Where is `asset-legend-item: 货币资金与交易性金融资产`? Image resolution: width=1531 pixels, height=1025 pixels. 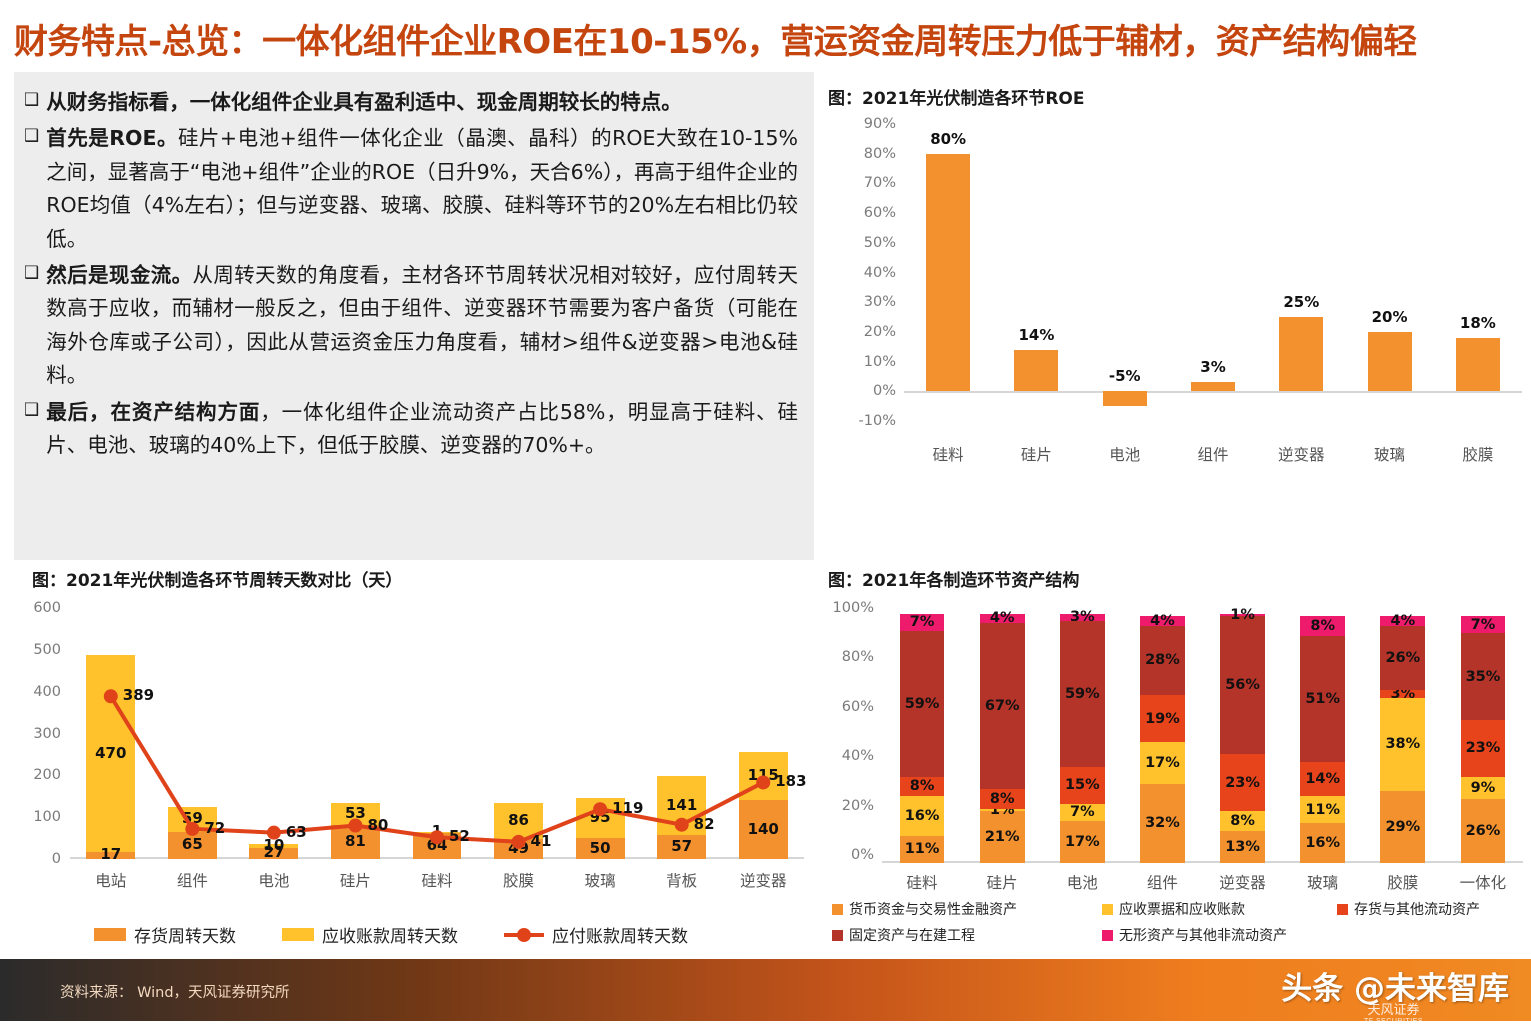 asset-legend-item: 货币资金与交易性金融资产 is located at coordinates (957, 909).